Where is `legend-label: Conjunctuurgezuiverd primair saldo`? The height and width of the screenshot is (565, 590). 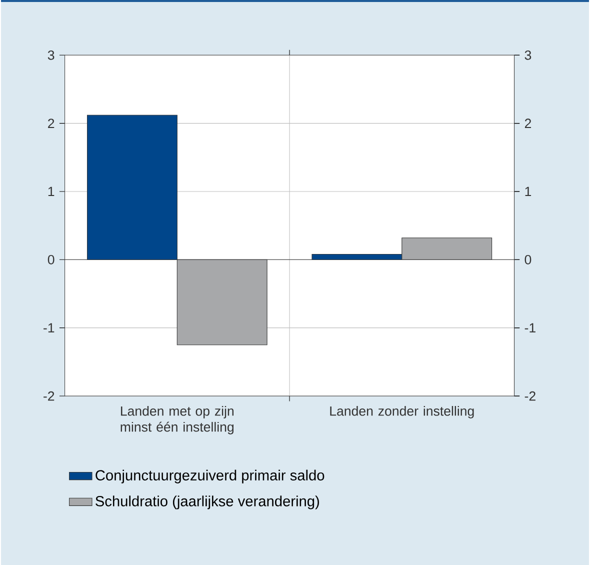 legend-label: Conjunctuurgezuiverd primair saldo is located at coordinates (210, 477).